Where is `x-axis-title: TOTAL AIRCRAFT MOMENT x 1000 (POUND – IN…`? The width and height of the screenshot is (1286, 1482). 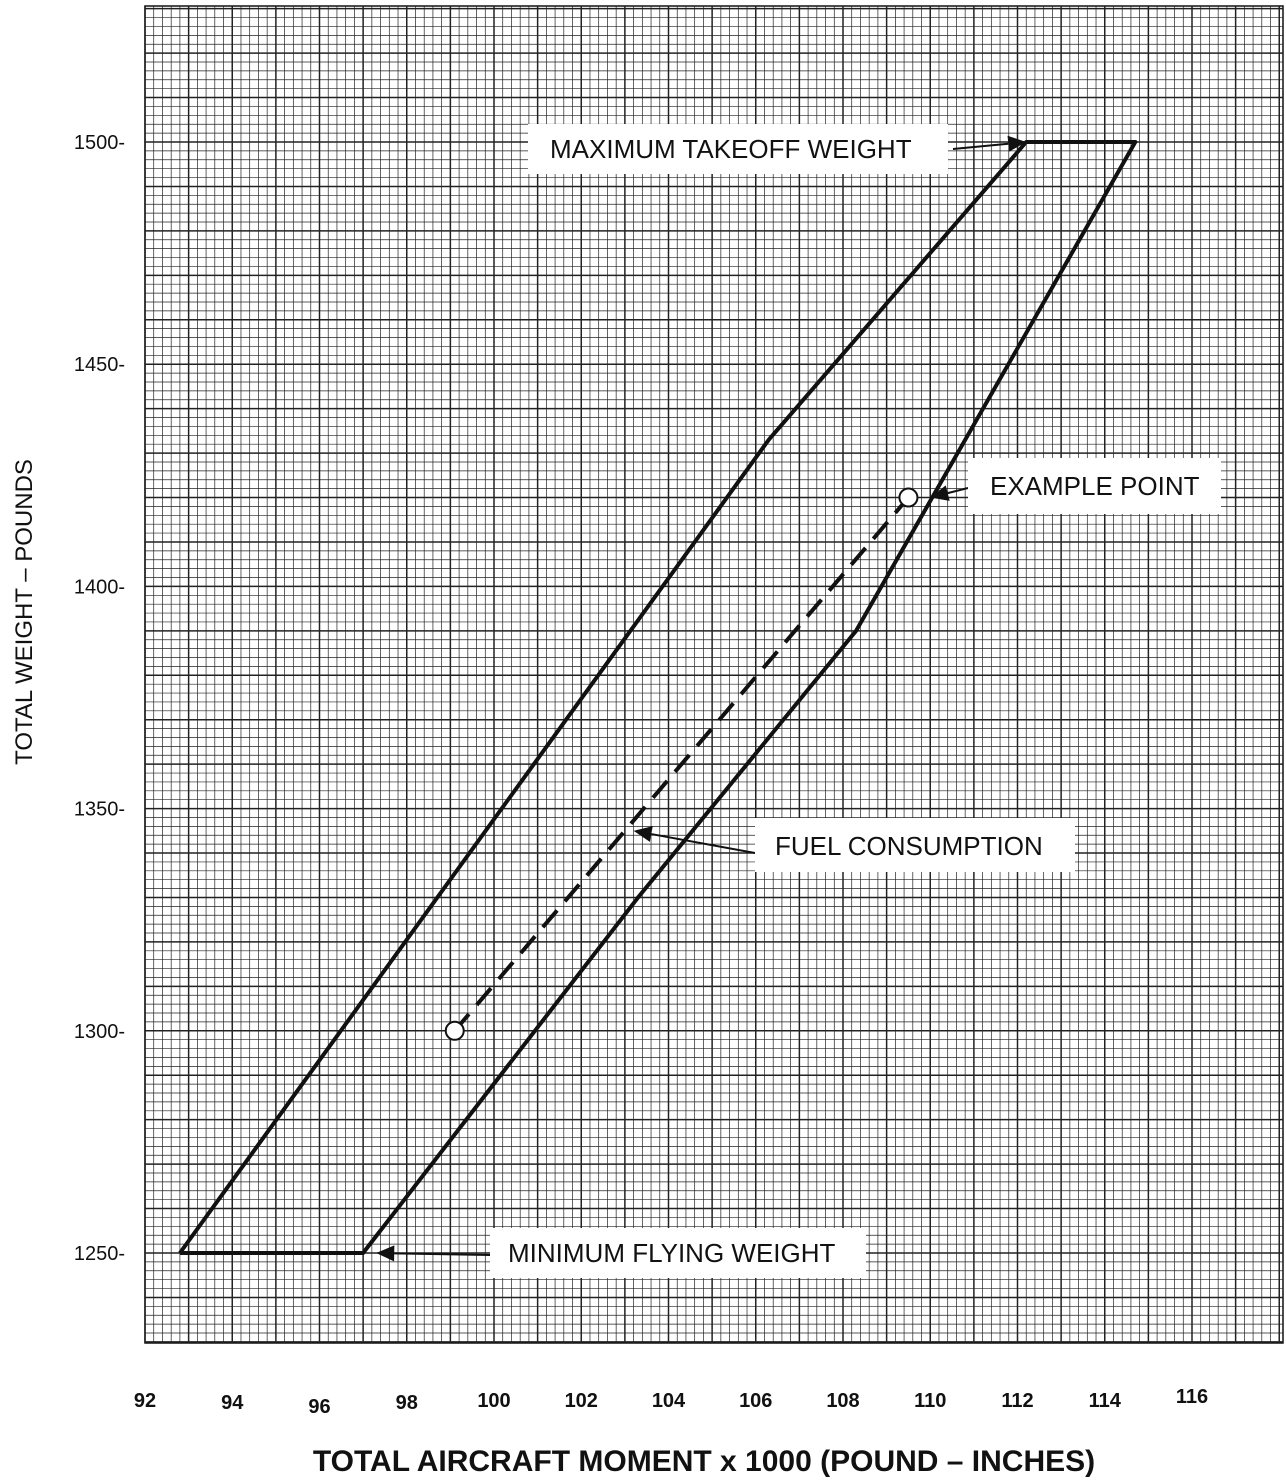 x-axis-title: TOTAL AIRCRAFT MOMENT x 1000 (POUND – IN… is located at coordinates (704, 1461).